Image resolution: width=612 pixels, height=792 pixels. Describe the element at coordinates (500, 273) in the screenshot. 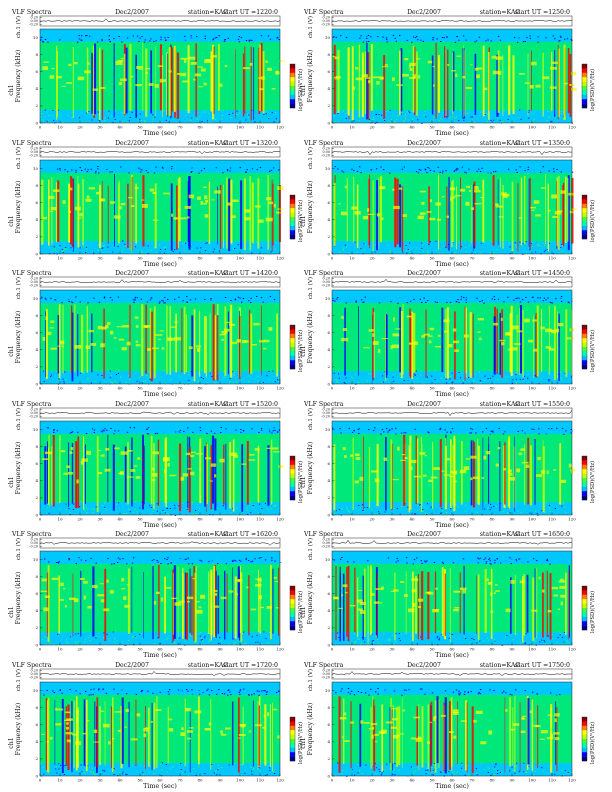

I see `panel-station: station=KAG` at that location.